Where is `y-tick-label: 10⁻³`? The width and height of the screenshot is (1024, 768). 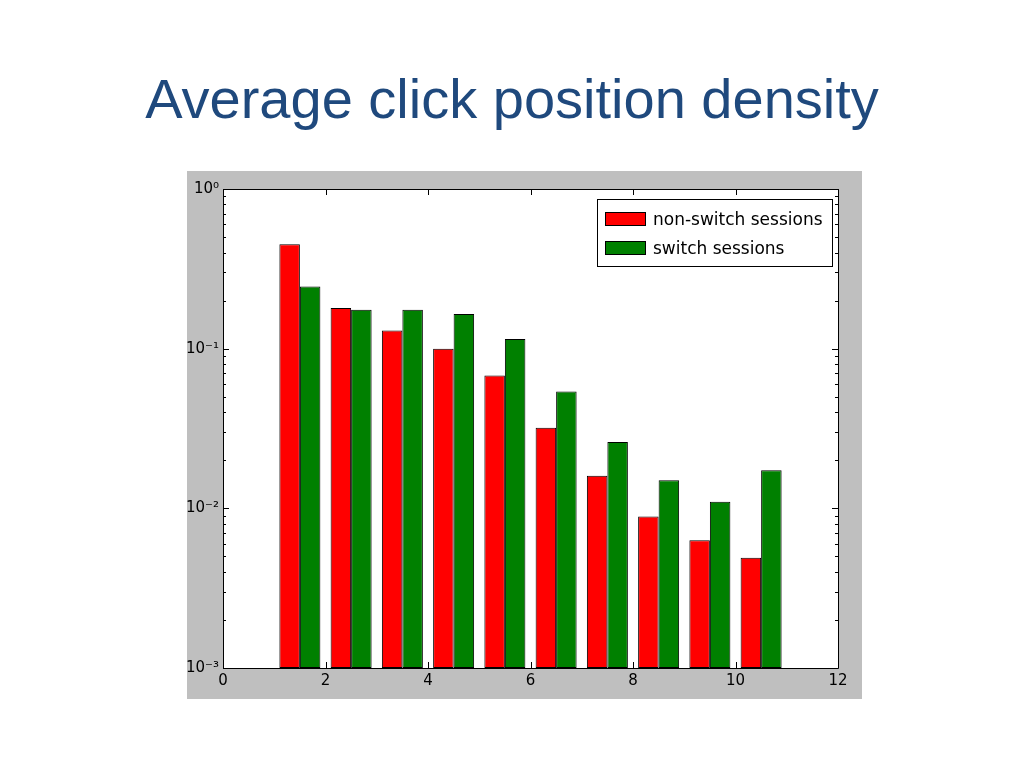 y-tick-label: 10⁻³ is located at coordinates (202, 666).